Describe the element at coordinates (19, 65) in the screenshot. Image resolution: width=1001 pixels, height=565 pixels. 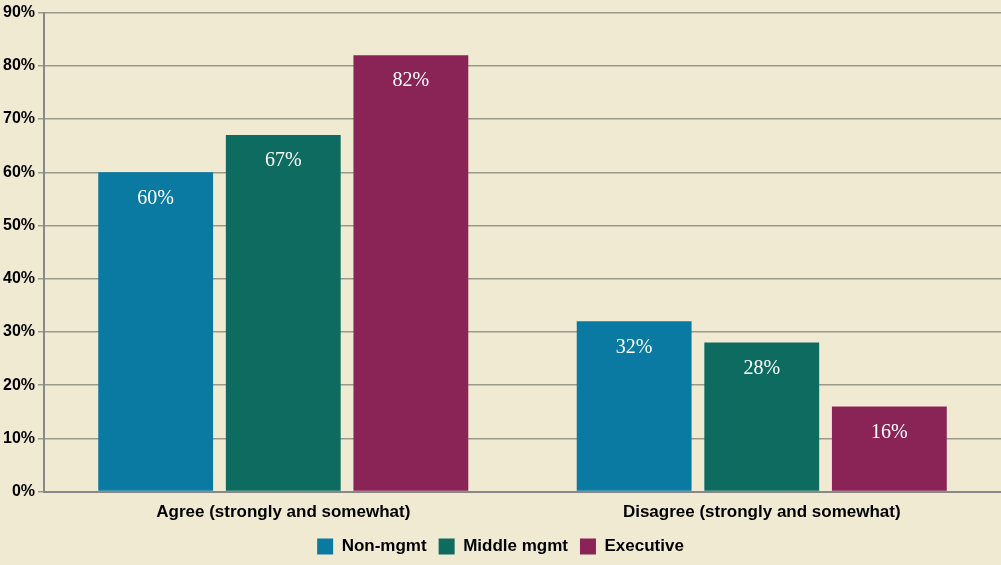
I see `y-tick-label: 80%` at that location.